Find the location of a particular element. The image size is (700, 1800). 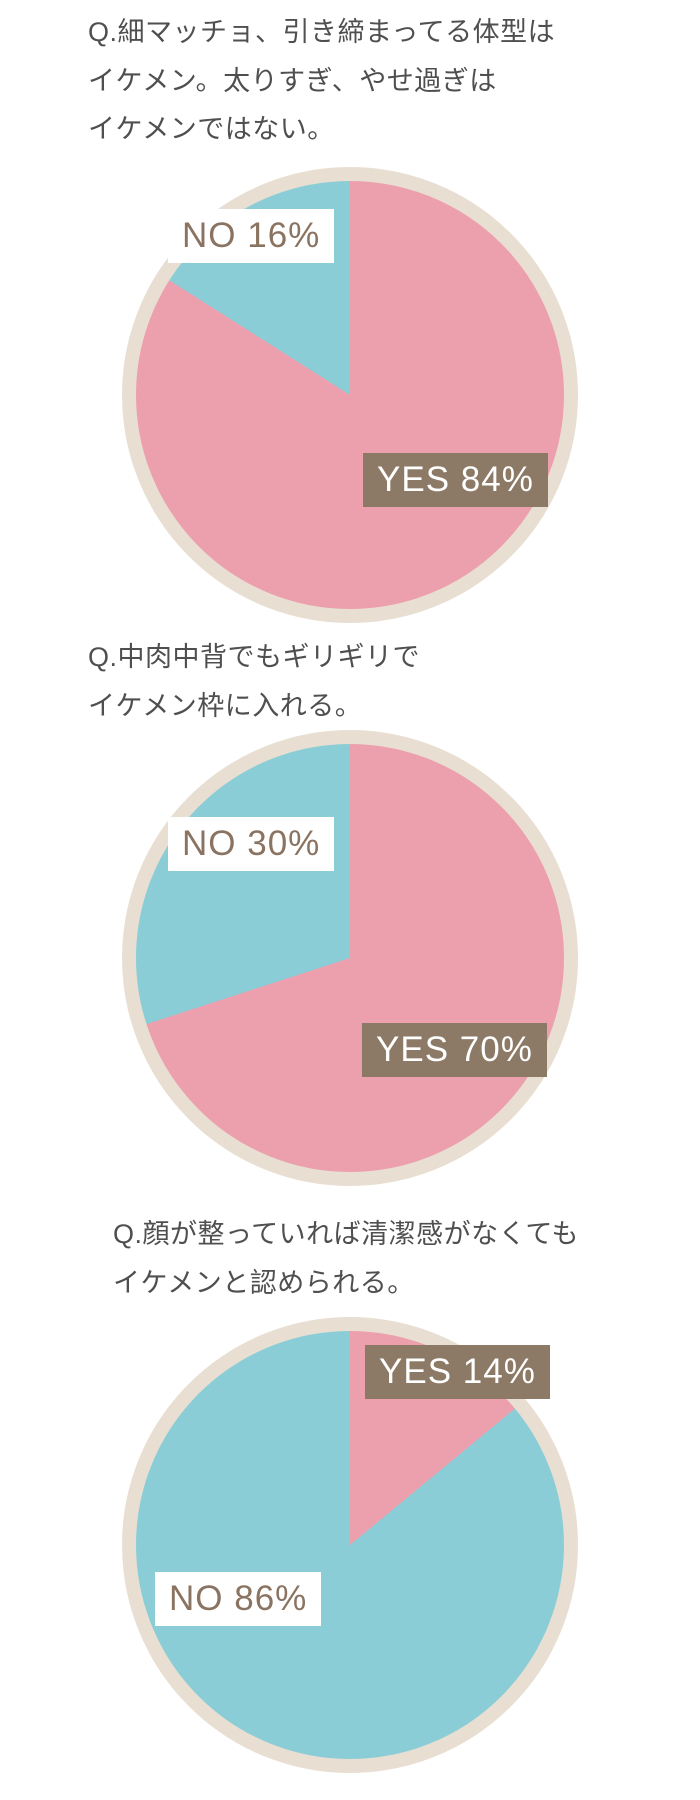

question-title-3: Q.顔が整っていれば清潔感がなくても イケメンと認められる。 is located at coordinates (346, 1258).